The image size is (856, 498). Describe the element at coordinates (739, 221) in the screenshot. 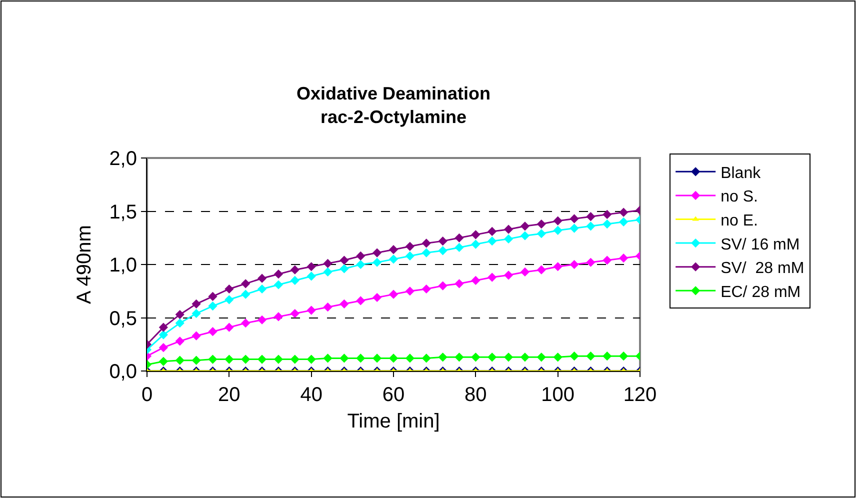

I see `legend-label: no E.` at that location.